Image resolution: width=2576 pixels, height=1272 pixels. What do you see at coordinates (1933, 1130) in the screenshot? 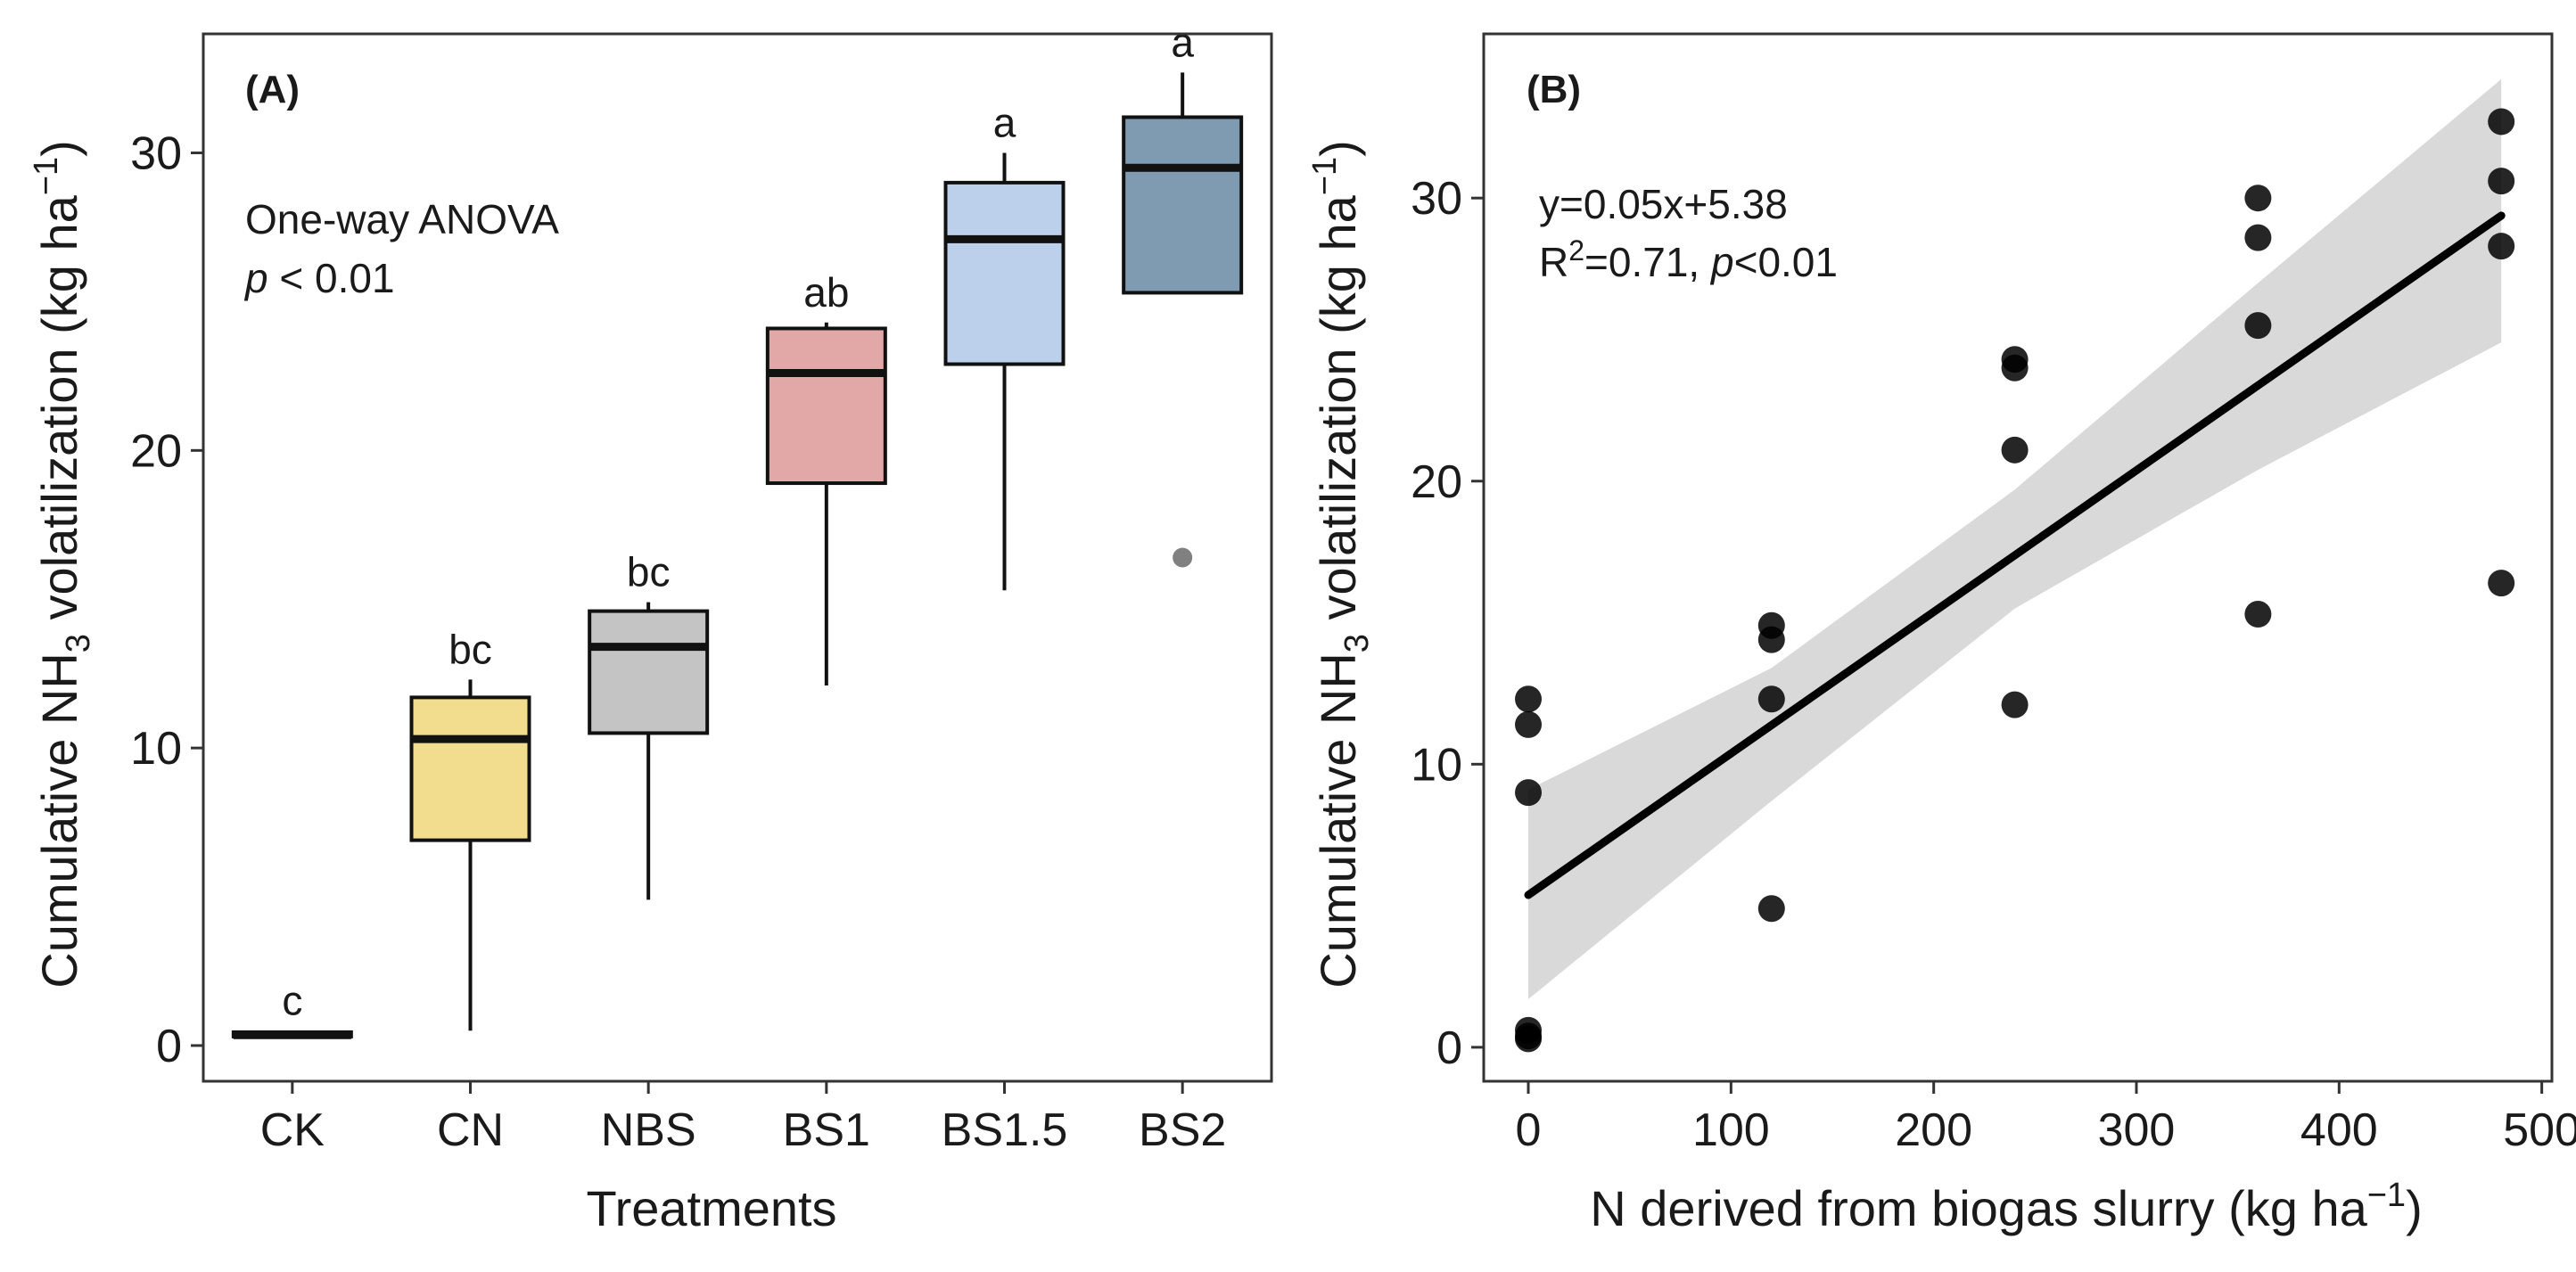
I see `x-tick-label: 200` at bounding box center [1933, 1130].